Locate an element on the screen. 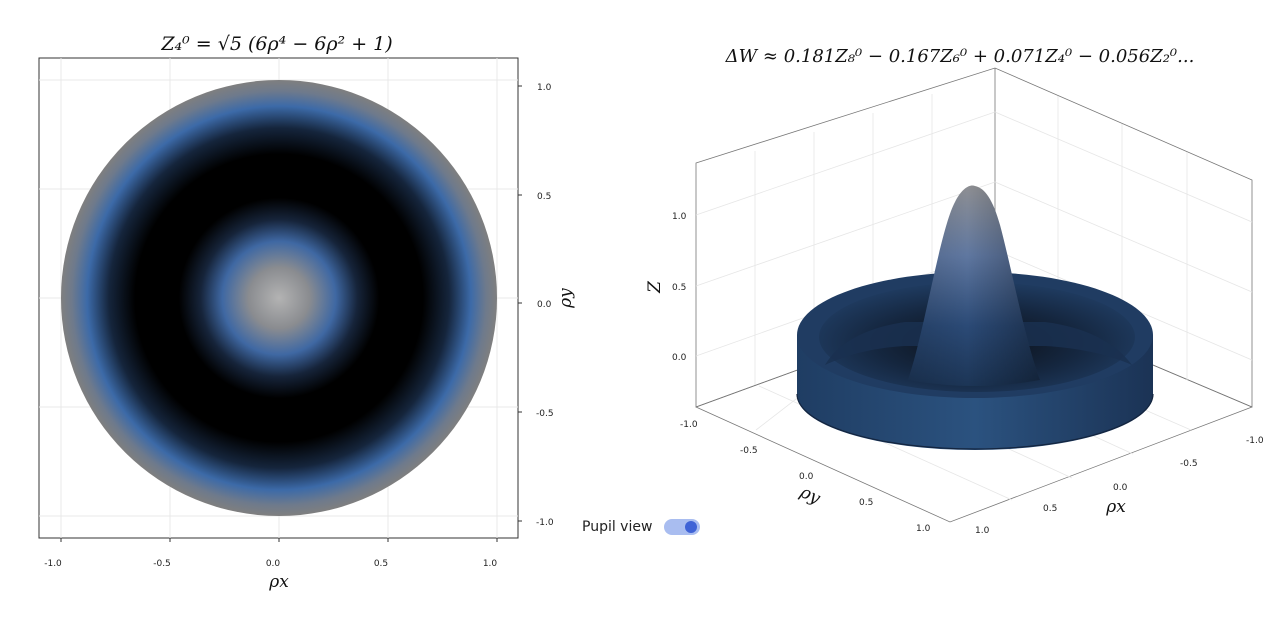 The image size is (1280, 640). y-tick-3d: 0.5 is located at coordinates (866, 503).